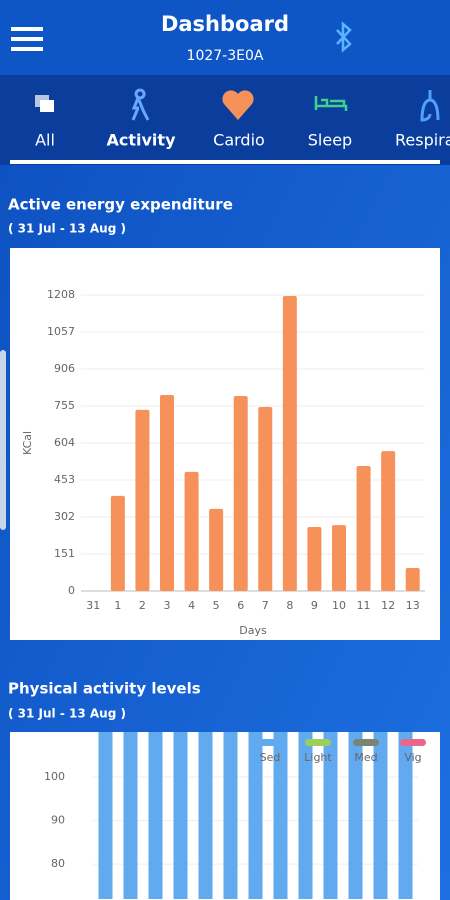  What do you see at coordinates (104, 689) in the screenshot?
I see `chart-title: Physical activity levels` at bounding box center [104, 689].